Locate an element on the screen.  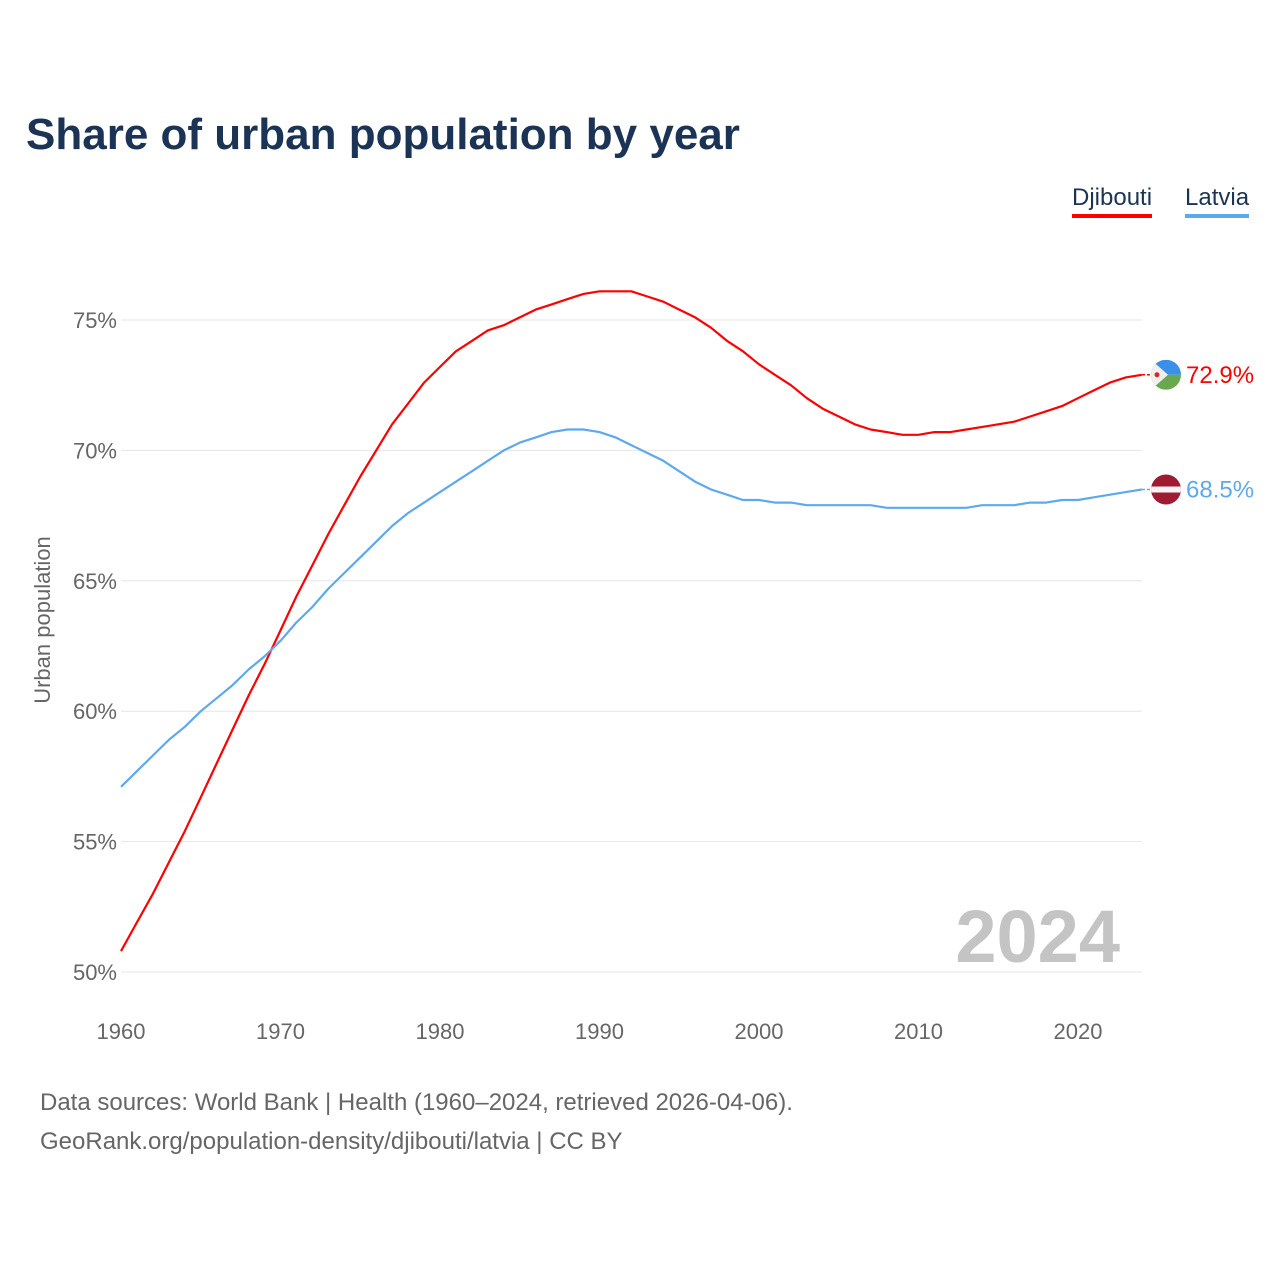
flag-star is located at coordinates (1157, 375).